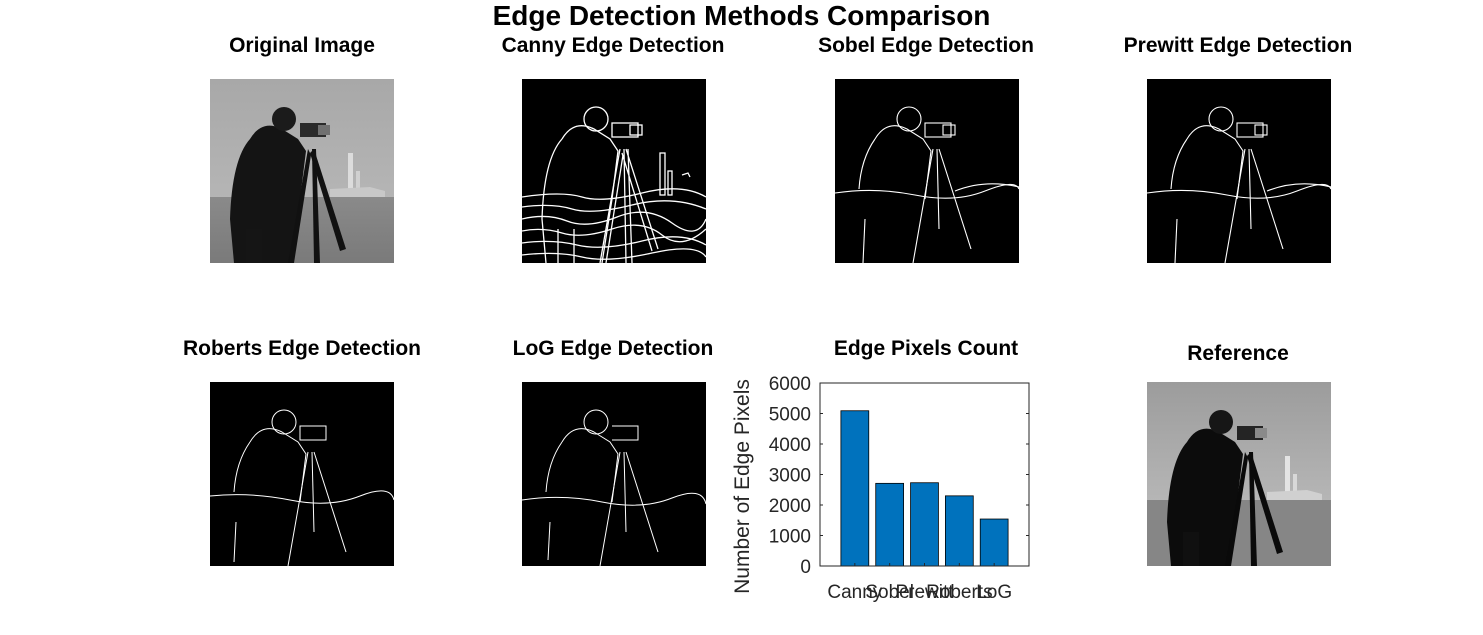 The image size is (1483, 635). I want to click on original-image, so click(302, 171).